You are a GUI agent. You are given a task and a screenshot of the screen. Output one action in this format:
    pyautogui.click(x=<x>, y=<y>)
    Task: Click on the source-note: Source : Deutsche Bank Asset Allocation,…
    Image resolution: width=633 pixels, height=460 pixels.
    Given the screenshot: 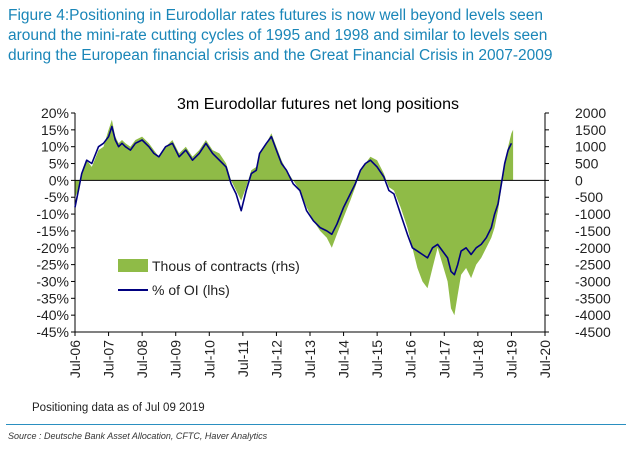 What is the action you would take?
    pyautogui.click(x=138, y=436)
    